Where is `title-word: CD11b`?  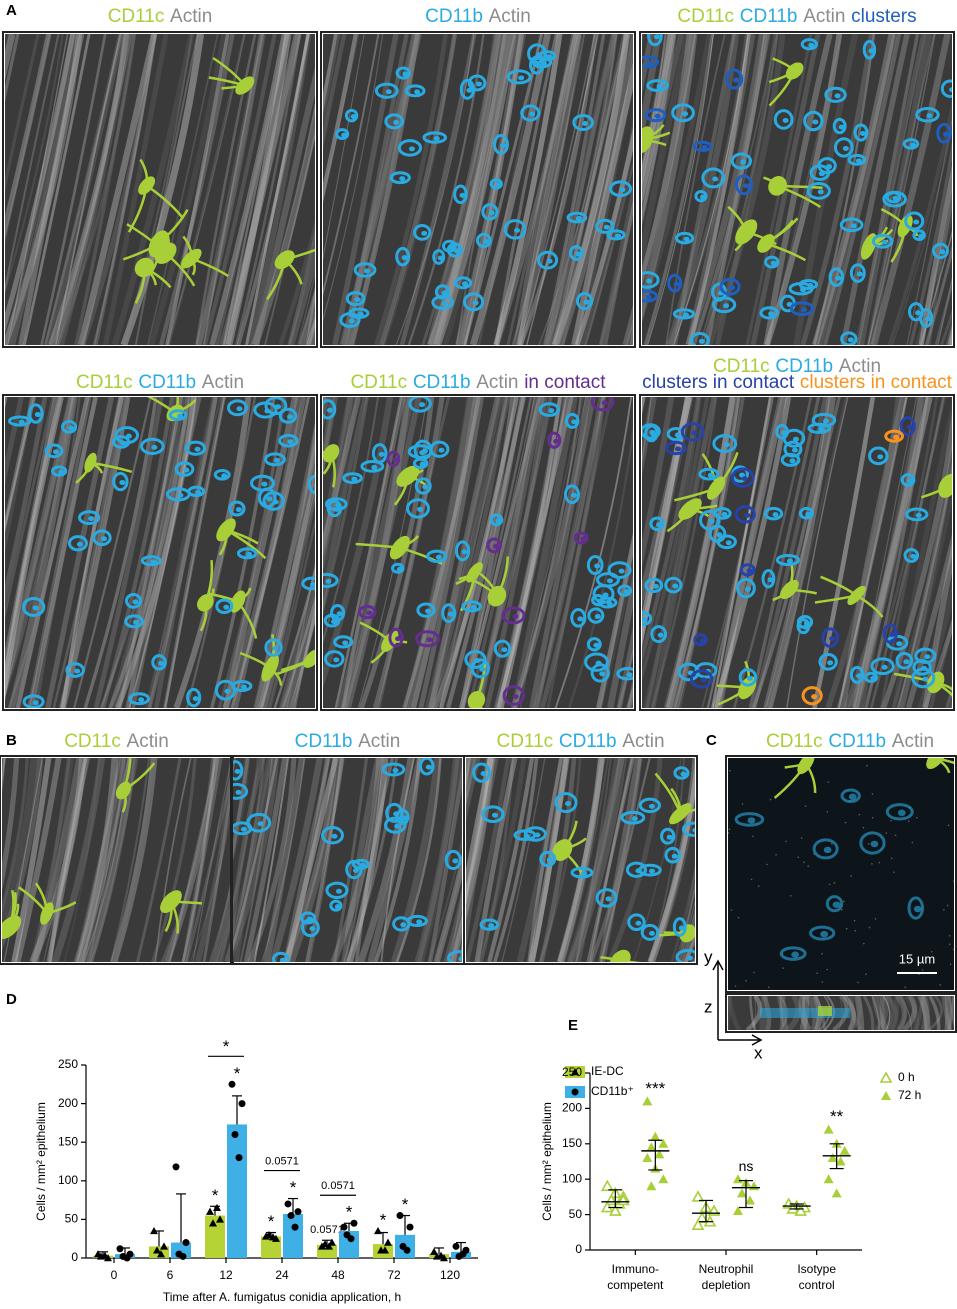
title-word: CD11b is located at coordinates (324, 741).